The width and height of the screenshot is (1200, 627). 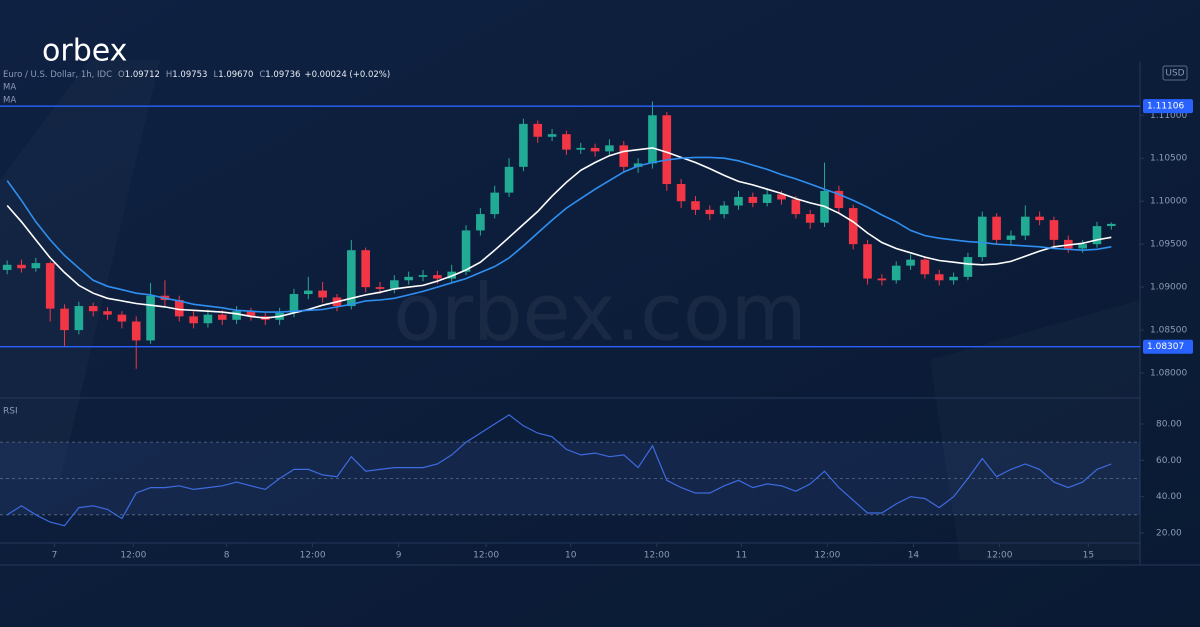 What do you see at coordinates (215, 75) in the screenshot?
I see `ohlc-key: L` at bounding box center [215, 75].